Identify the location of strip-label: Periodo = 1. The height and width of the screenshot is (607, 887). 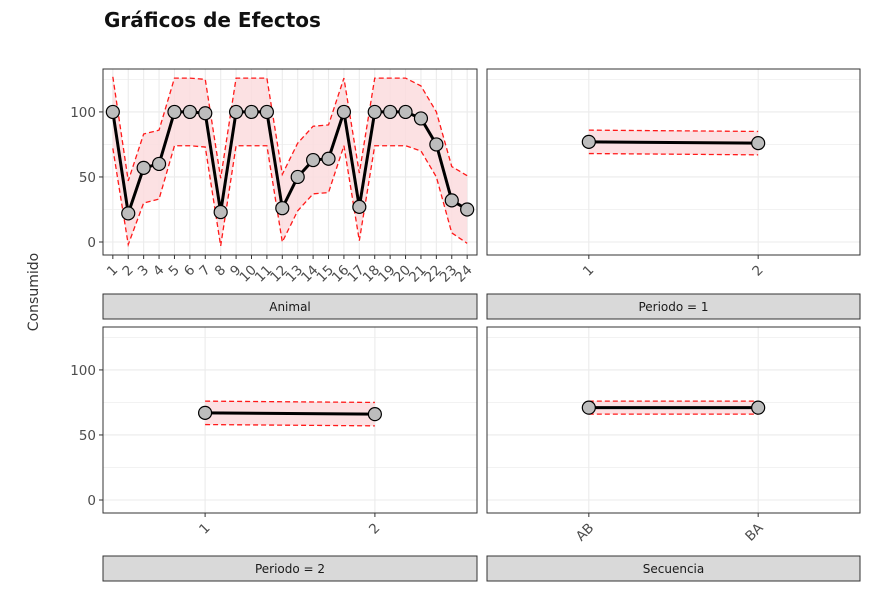
(673, 307).